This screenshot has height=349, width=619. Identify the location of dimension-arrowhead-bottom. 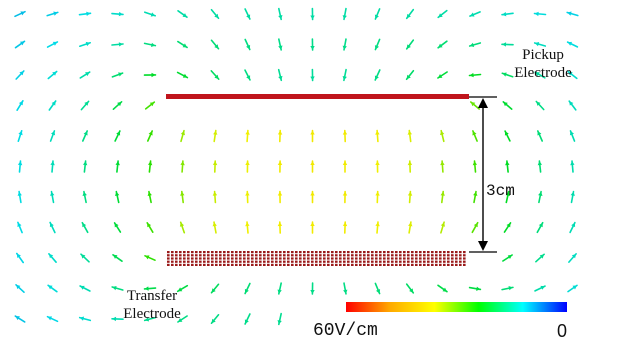
(483, 246).